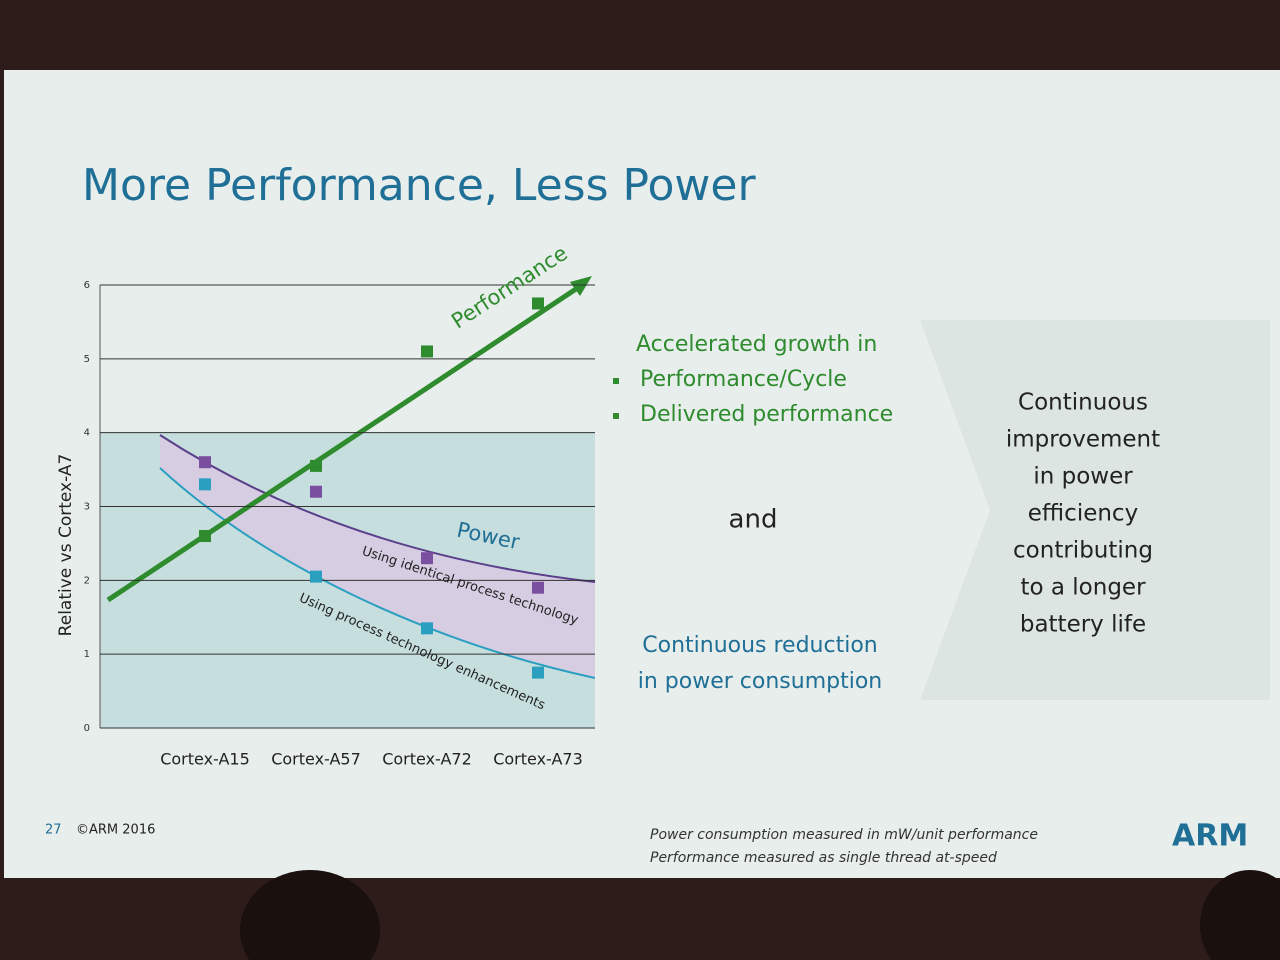 The image size is (1280, 960). Describe the element at coordinates (66, 545) in the screenshot. I see `y-axis-label: Relative vs Cortex-A7` at that location.